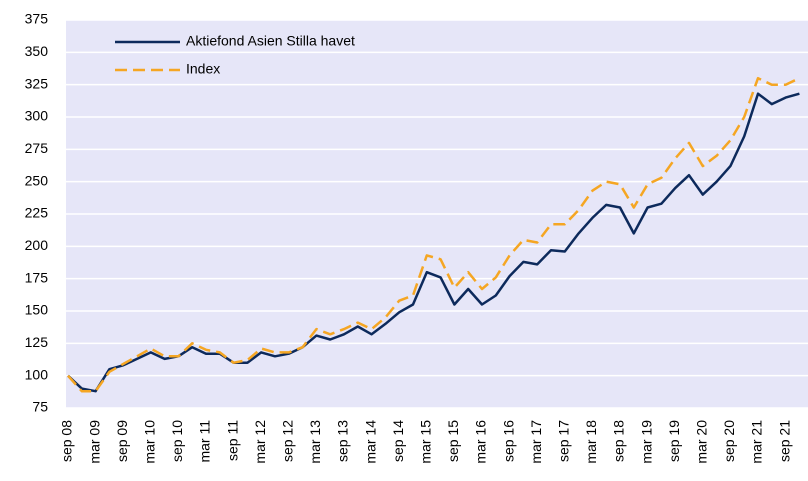 This screenshot has width=808, height=481. Describe the element at coordinates (426, 442) in the screenshot. I see `x-tick-label: mar 15` at that location.